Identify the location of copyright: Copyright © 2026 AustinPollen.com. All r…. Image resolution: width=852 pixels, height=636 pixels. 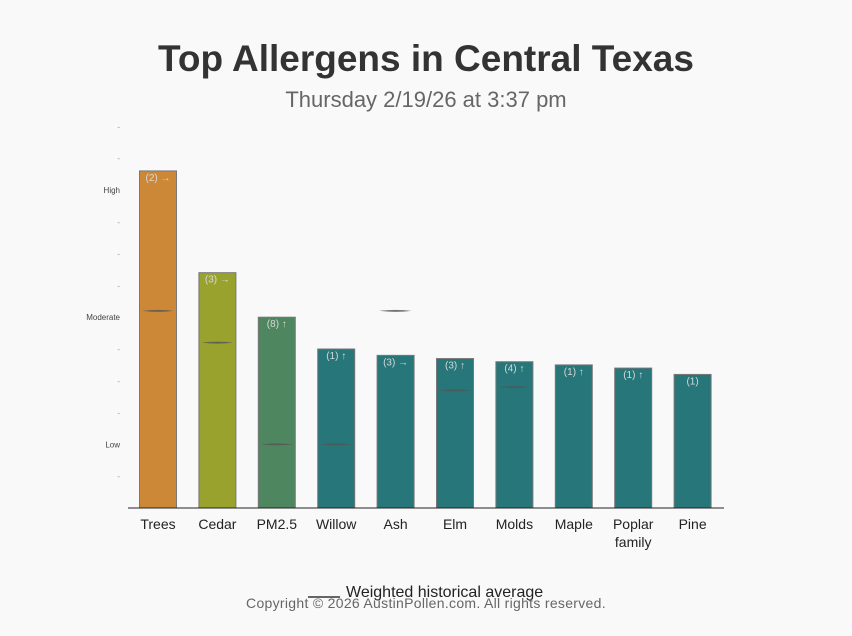
(426, 603).